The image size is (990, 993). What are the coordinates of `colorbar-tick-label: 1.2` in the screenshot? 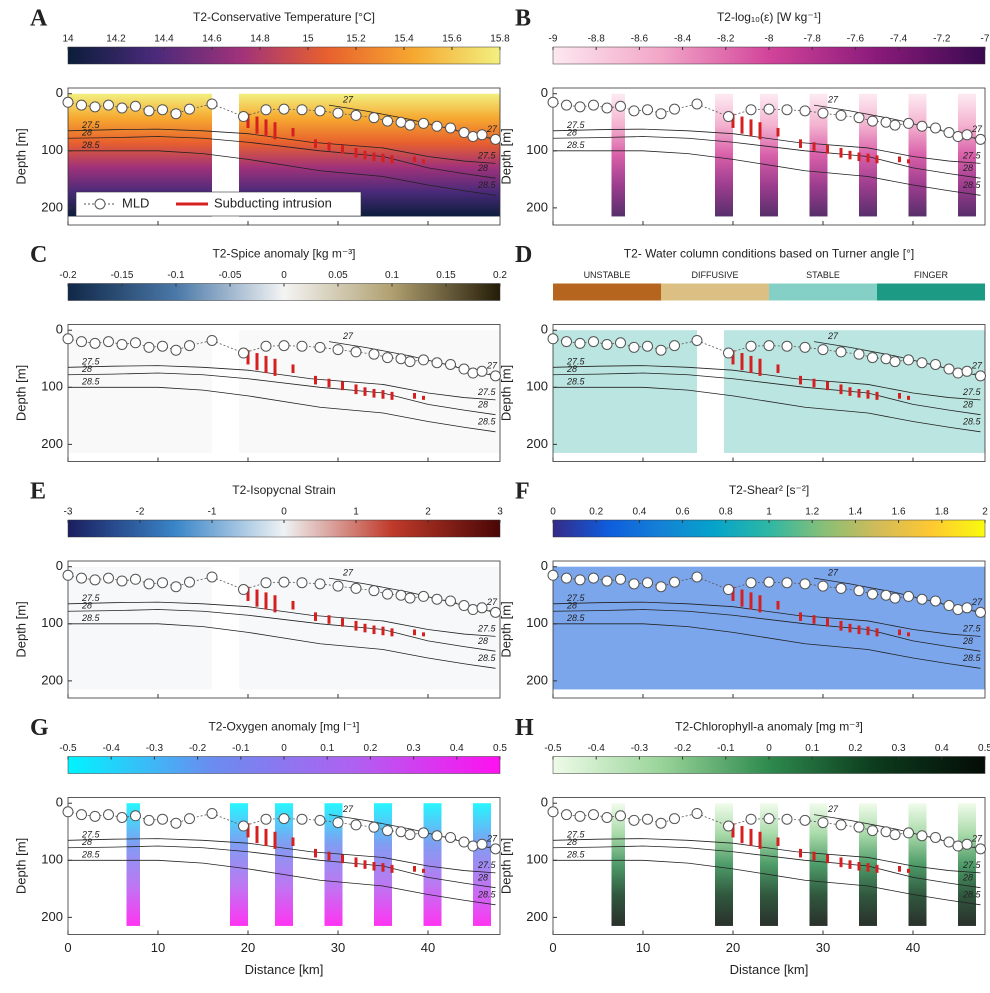 It's located at (812, 512).